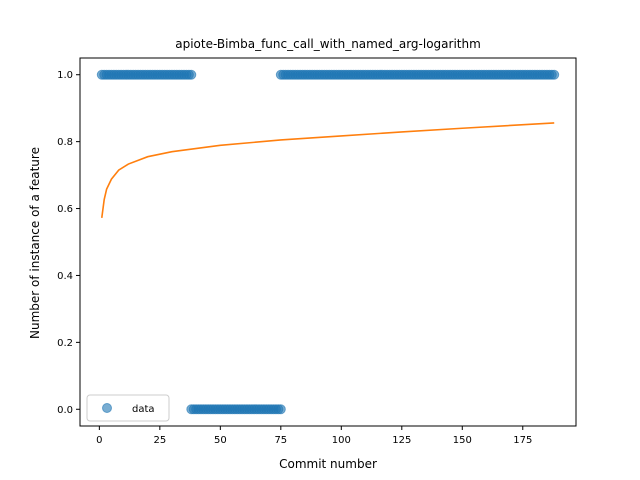 The height and width of the screenshot is (480, 640). I want to click on x-tick-label: 150, so click(462, 440).